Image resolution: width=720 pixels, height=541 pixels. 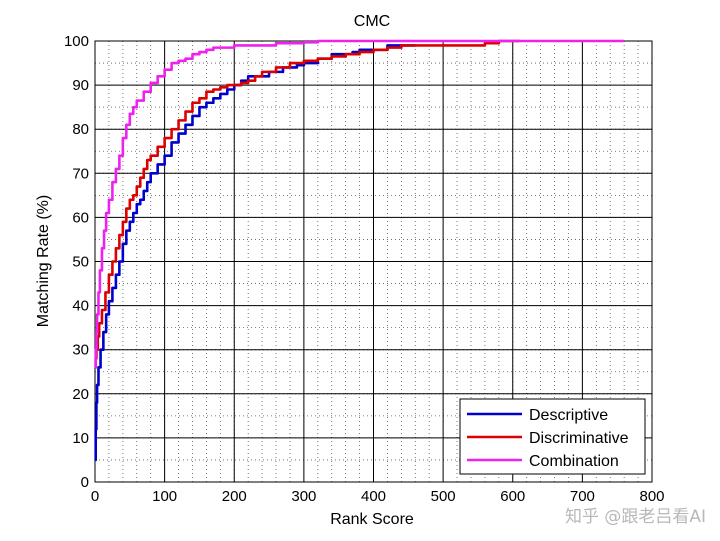 I want to click on x-tick-labels: 0 100 200 300 400 500 600 700 800, so click(x=378, y=496).